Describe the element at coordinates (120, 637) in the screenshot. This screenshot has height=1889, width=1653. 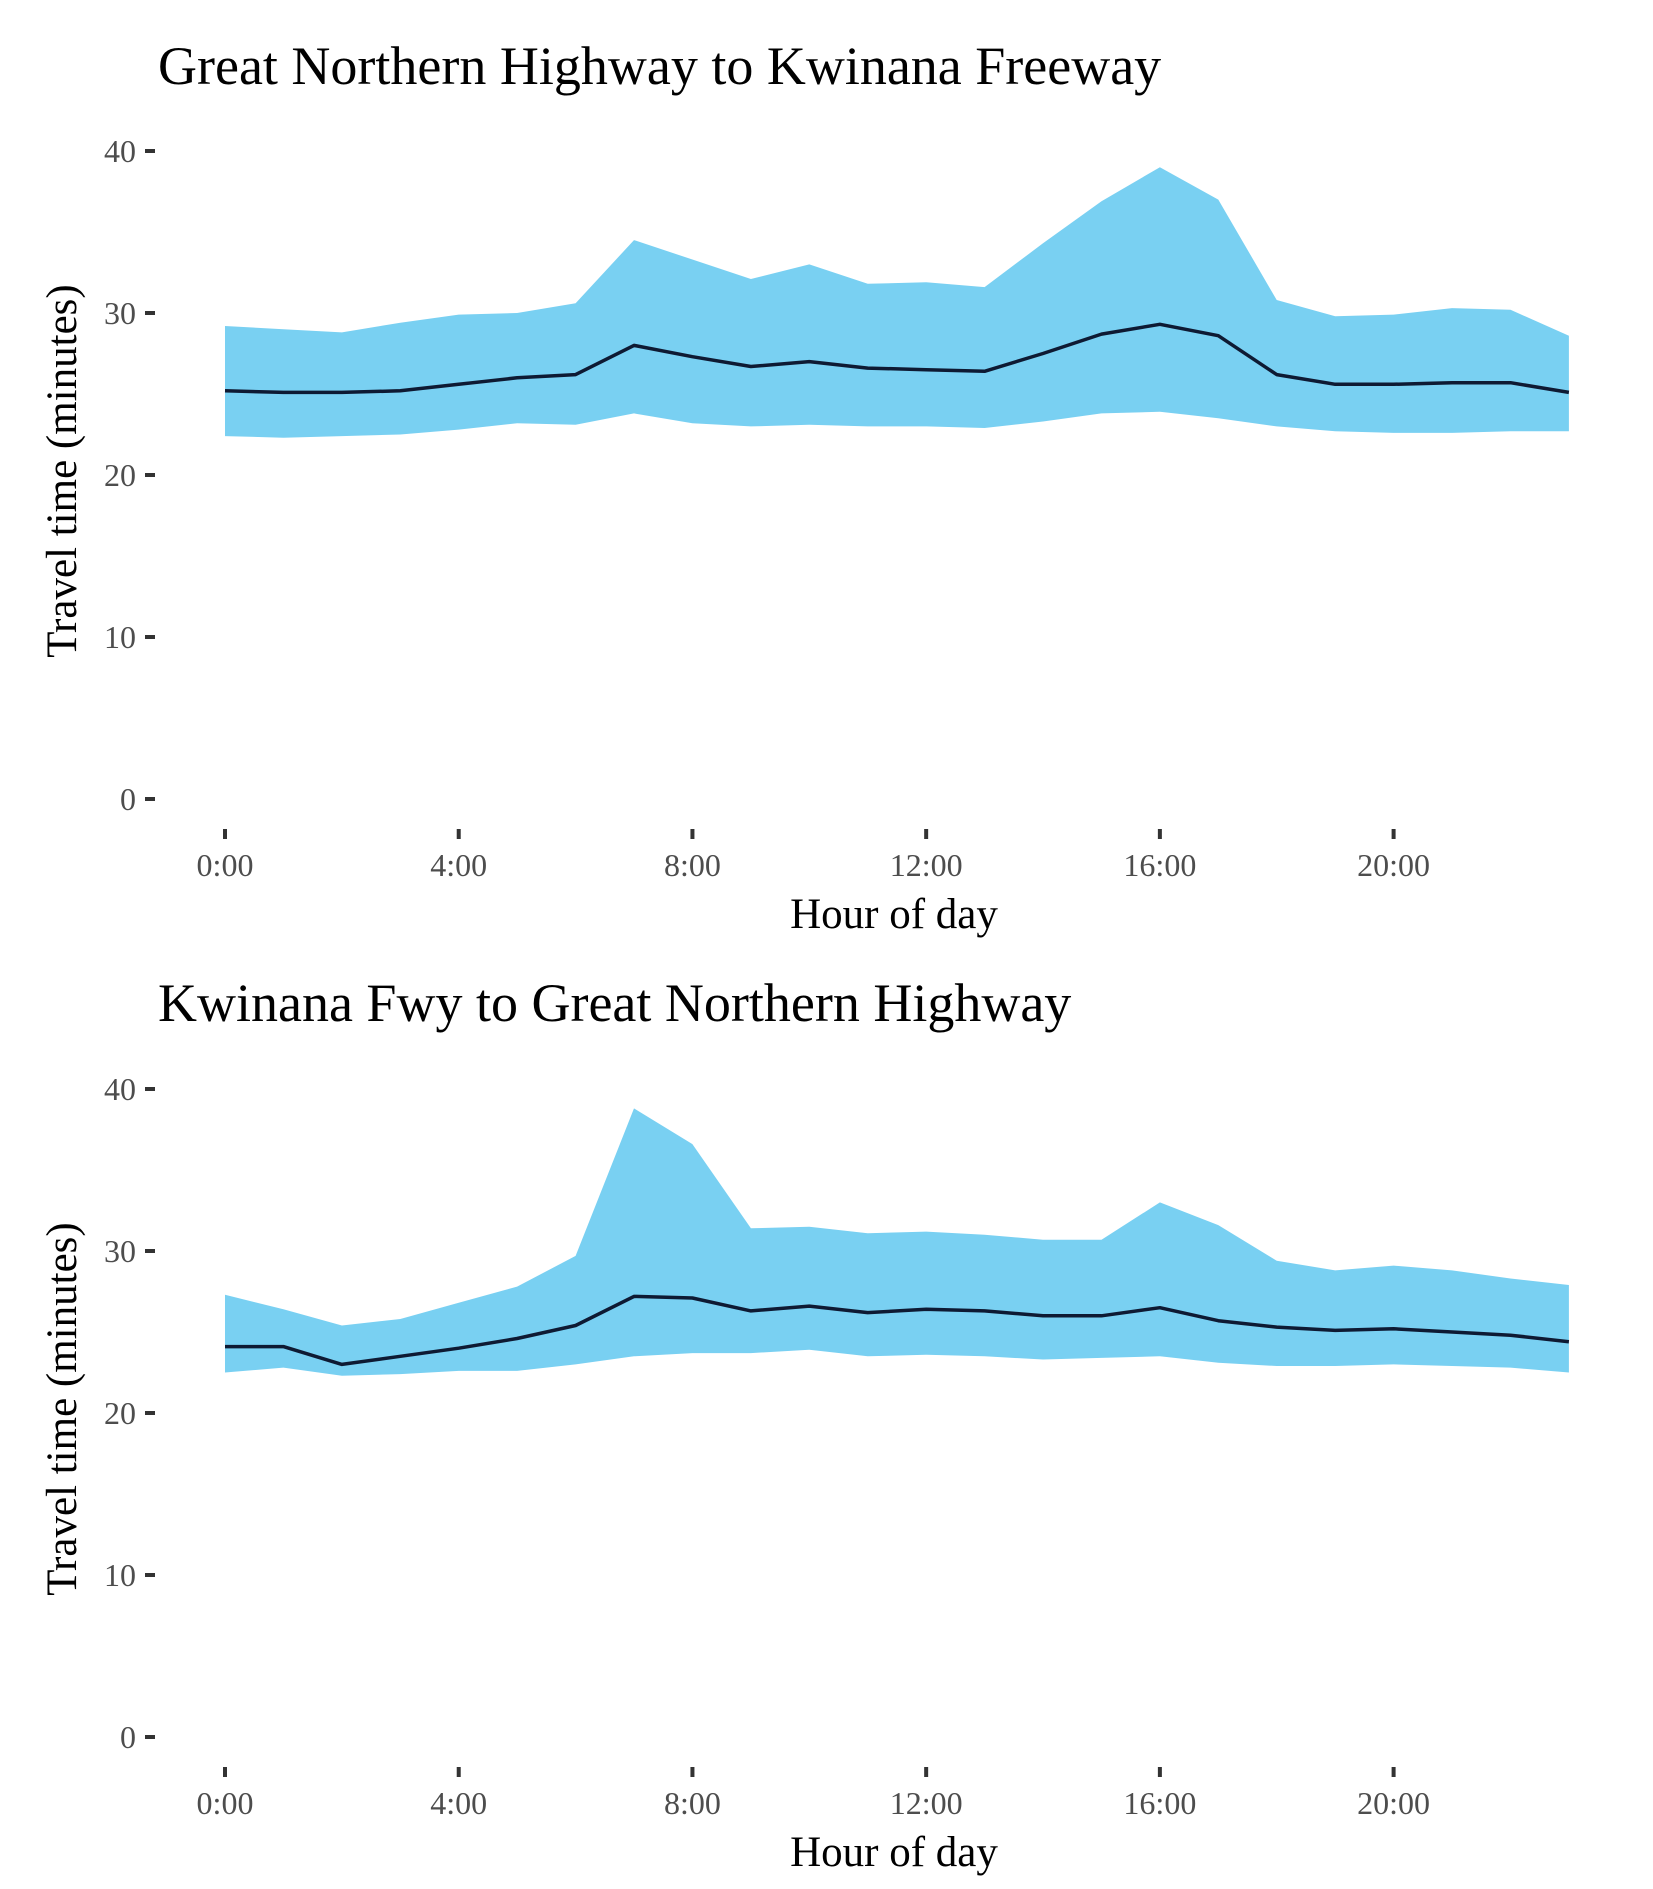
I see `panel-1-y-tick-label: 10` at that location.